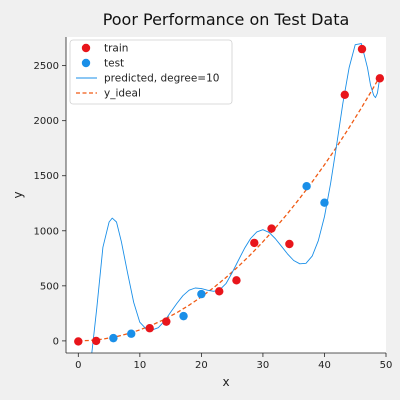 The image size is (400, 400). Describe the element at coordinates (78, 365) in the screenshot. I see `x-tick-label: 0` at that location.